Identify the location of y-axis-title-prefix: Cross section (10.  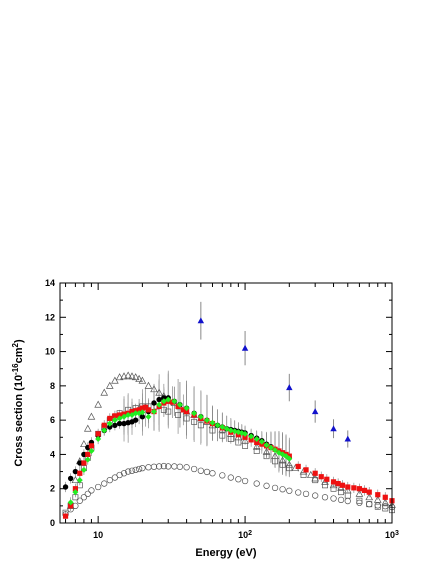
(19, 421).